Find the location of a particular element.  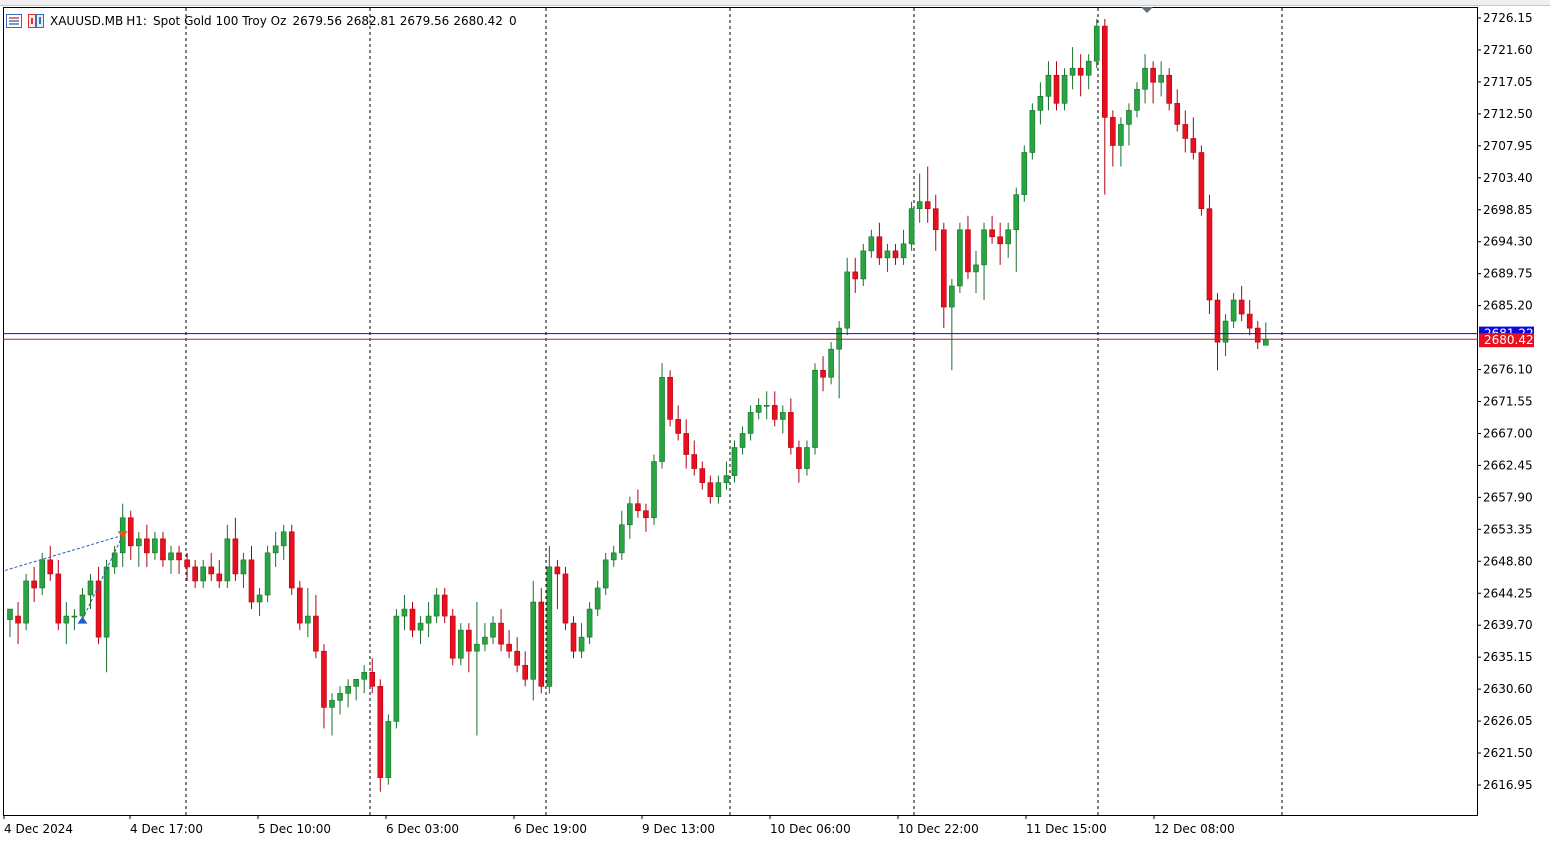

symbol-name: XAUUSD.MB is located at coordinates (87, 21).